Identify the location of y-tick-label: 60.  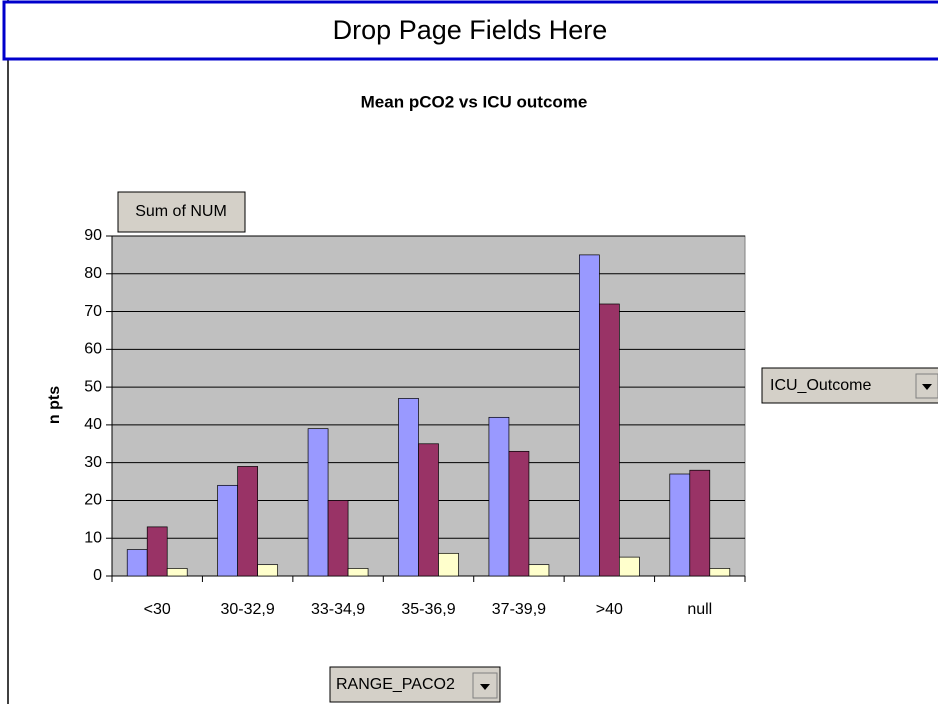
(93, 349).